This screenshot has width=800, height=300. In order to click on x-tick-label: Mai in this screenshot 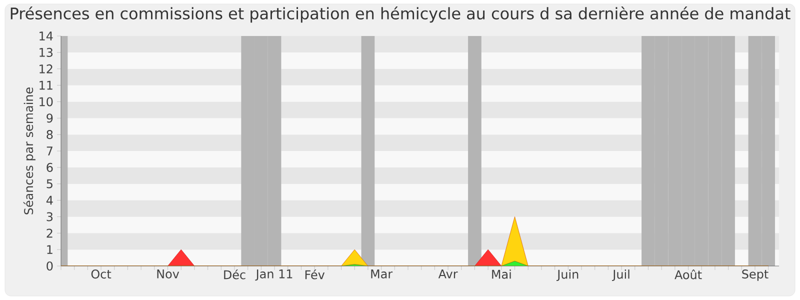, I will do `click(501, 274)`.